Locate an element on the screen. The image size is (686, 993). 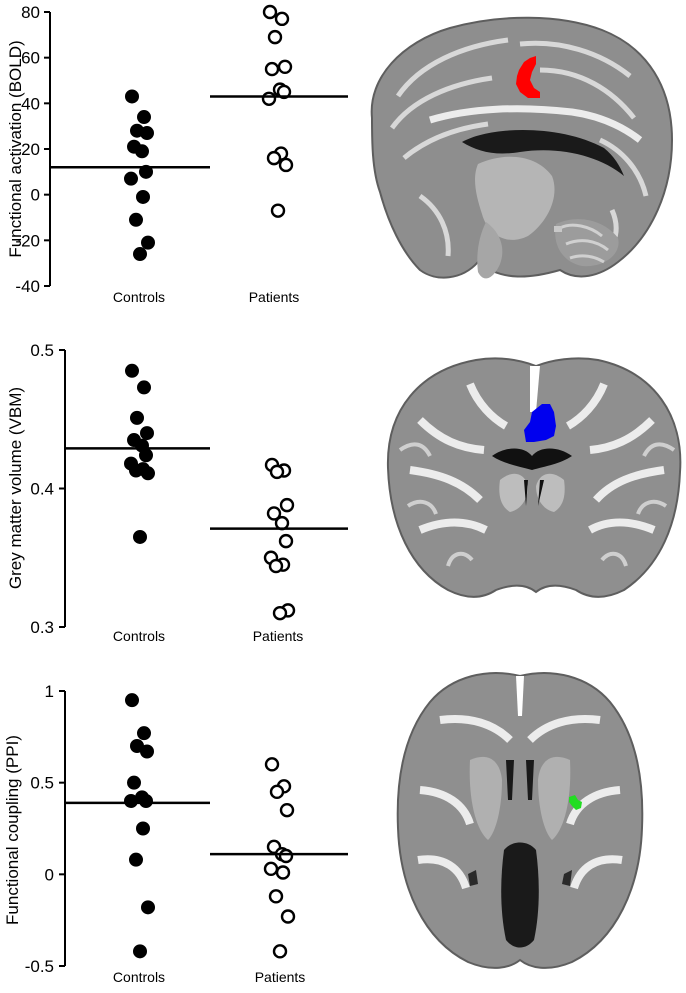
y-axis-label: Functional coupling (PPI) is located at coordinates (12, 830).